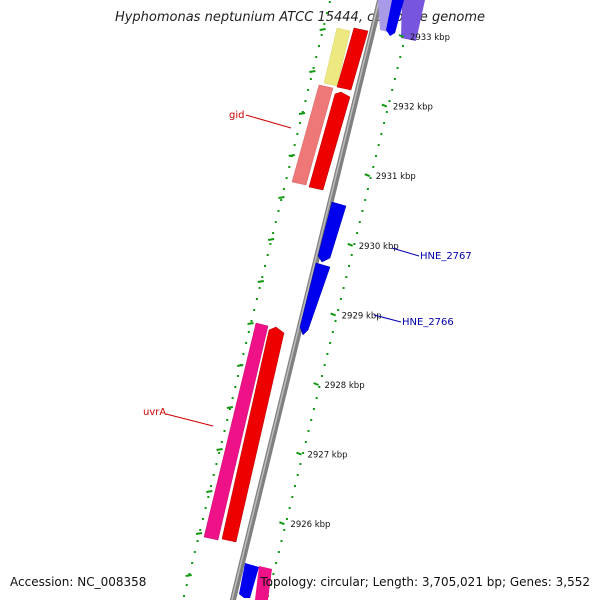  Describe the element at coordinates (327, 456) in the screenshot. I see `tick-label: 2927 kbp` at that location.